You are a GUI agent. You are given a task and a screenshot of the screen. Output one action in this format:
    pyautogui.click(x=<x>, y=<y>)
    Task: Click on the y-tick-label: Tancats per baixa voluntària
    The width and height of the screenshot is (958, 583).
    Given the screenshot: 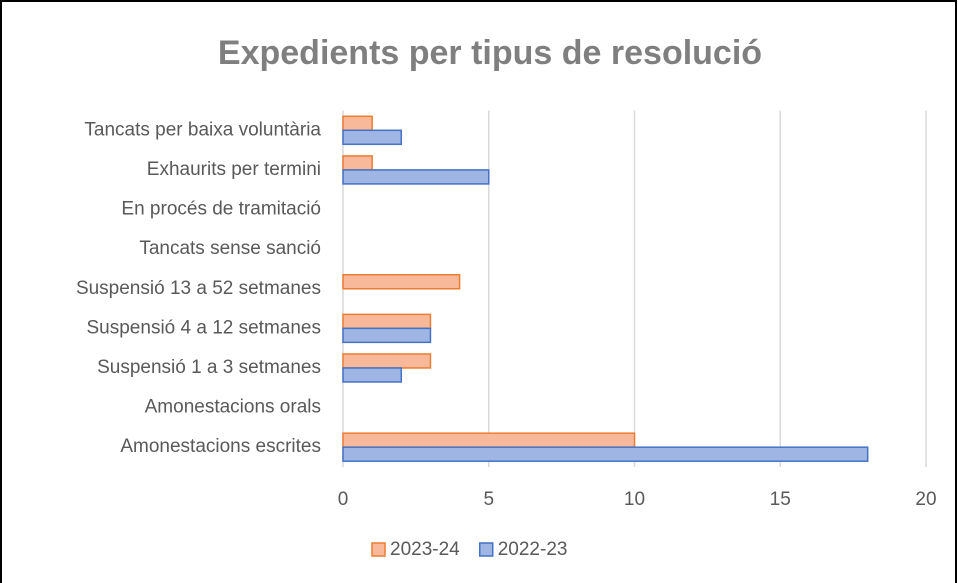 What is the action you would take?
    pyautogui.click(x=202, y=129)
    